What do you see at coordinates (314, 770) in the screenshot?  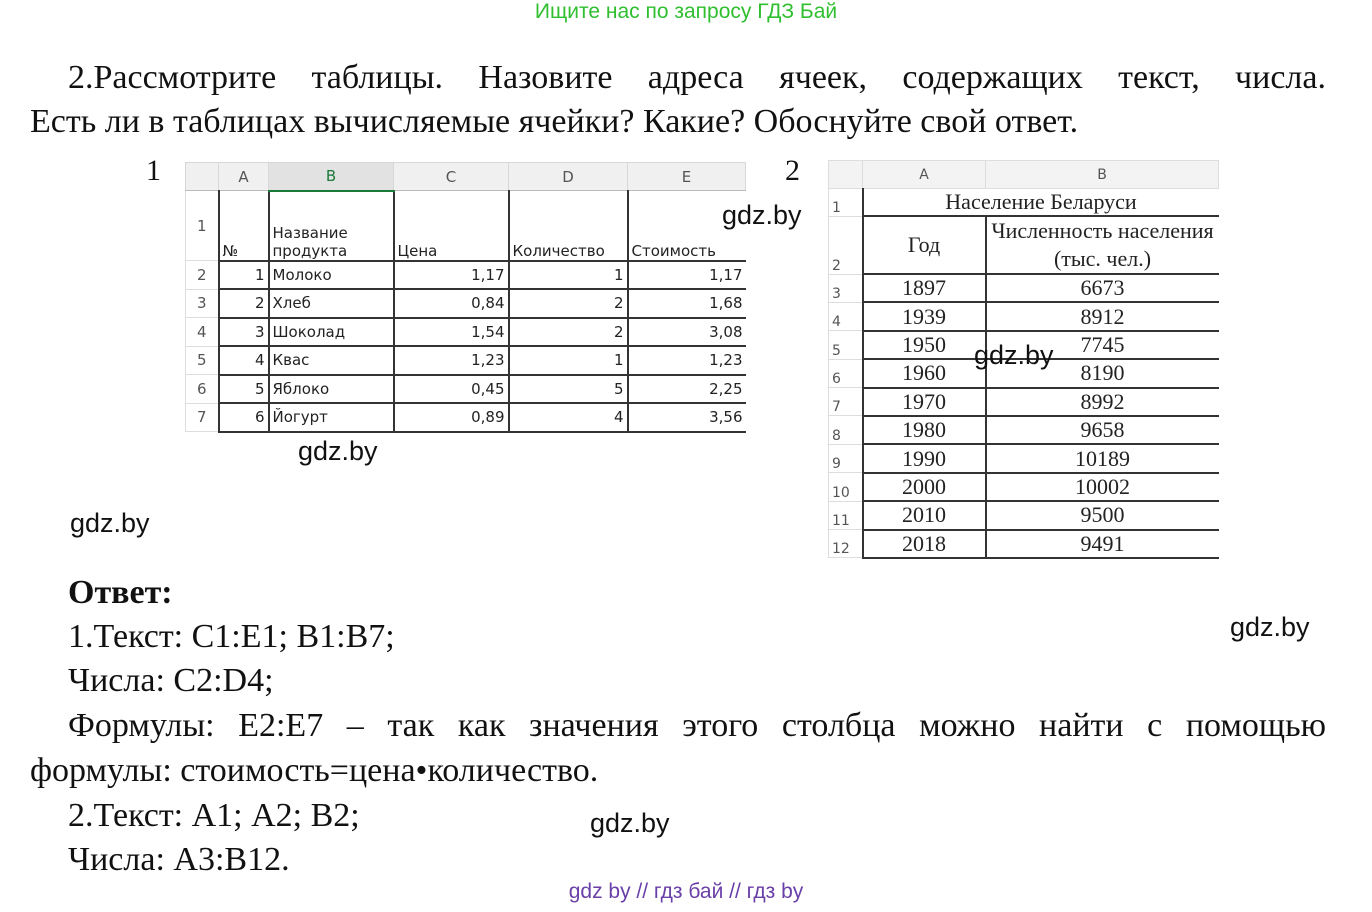 I see `answer-line-4: формулы: стоимость=цена•количество.` at bounding box center [314, 770].